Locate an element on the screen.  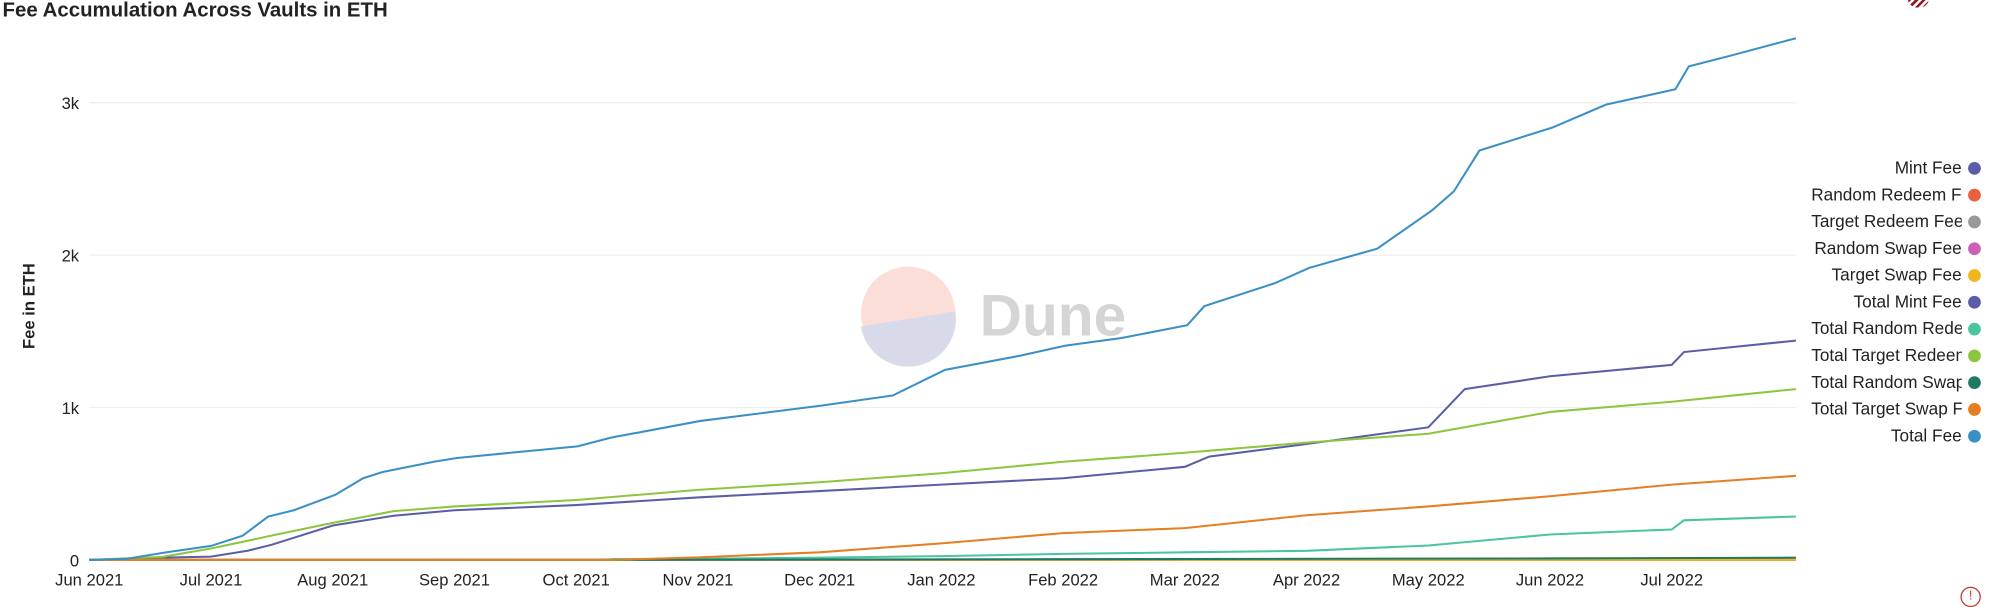
legend-item: Total Mint Fee is located at coordinates (1886, 301).